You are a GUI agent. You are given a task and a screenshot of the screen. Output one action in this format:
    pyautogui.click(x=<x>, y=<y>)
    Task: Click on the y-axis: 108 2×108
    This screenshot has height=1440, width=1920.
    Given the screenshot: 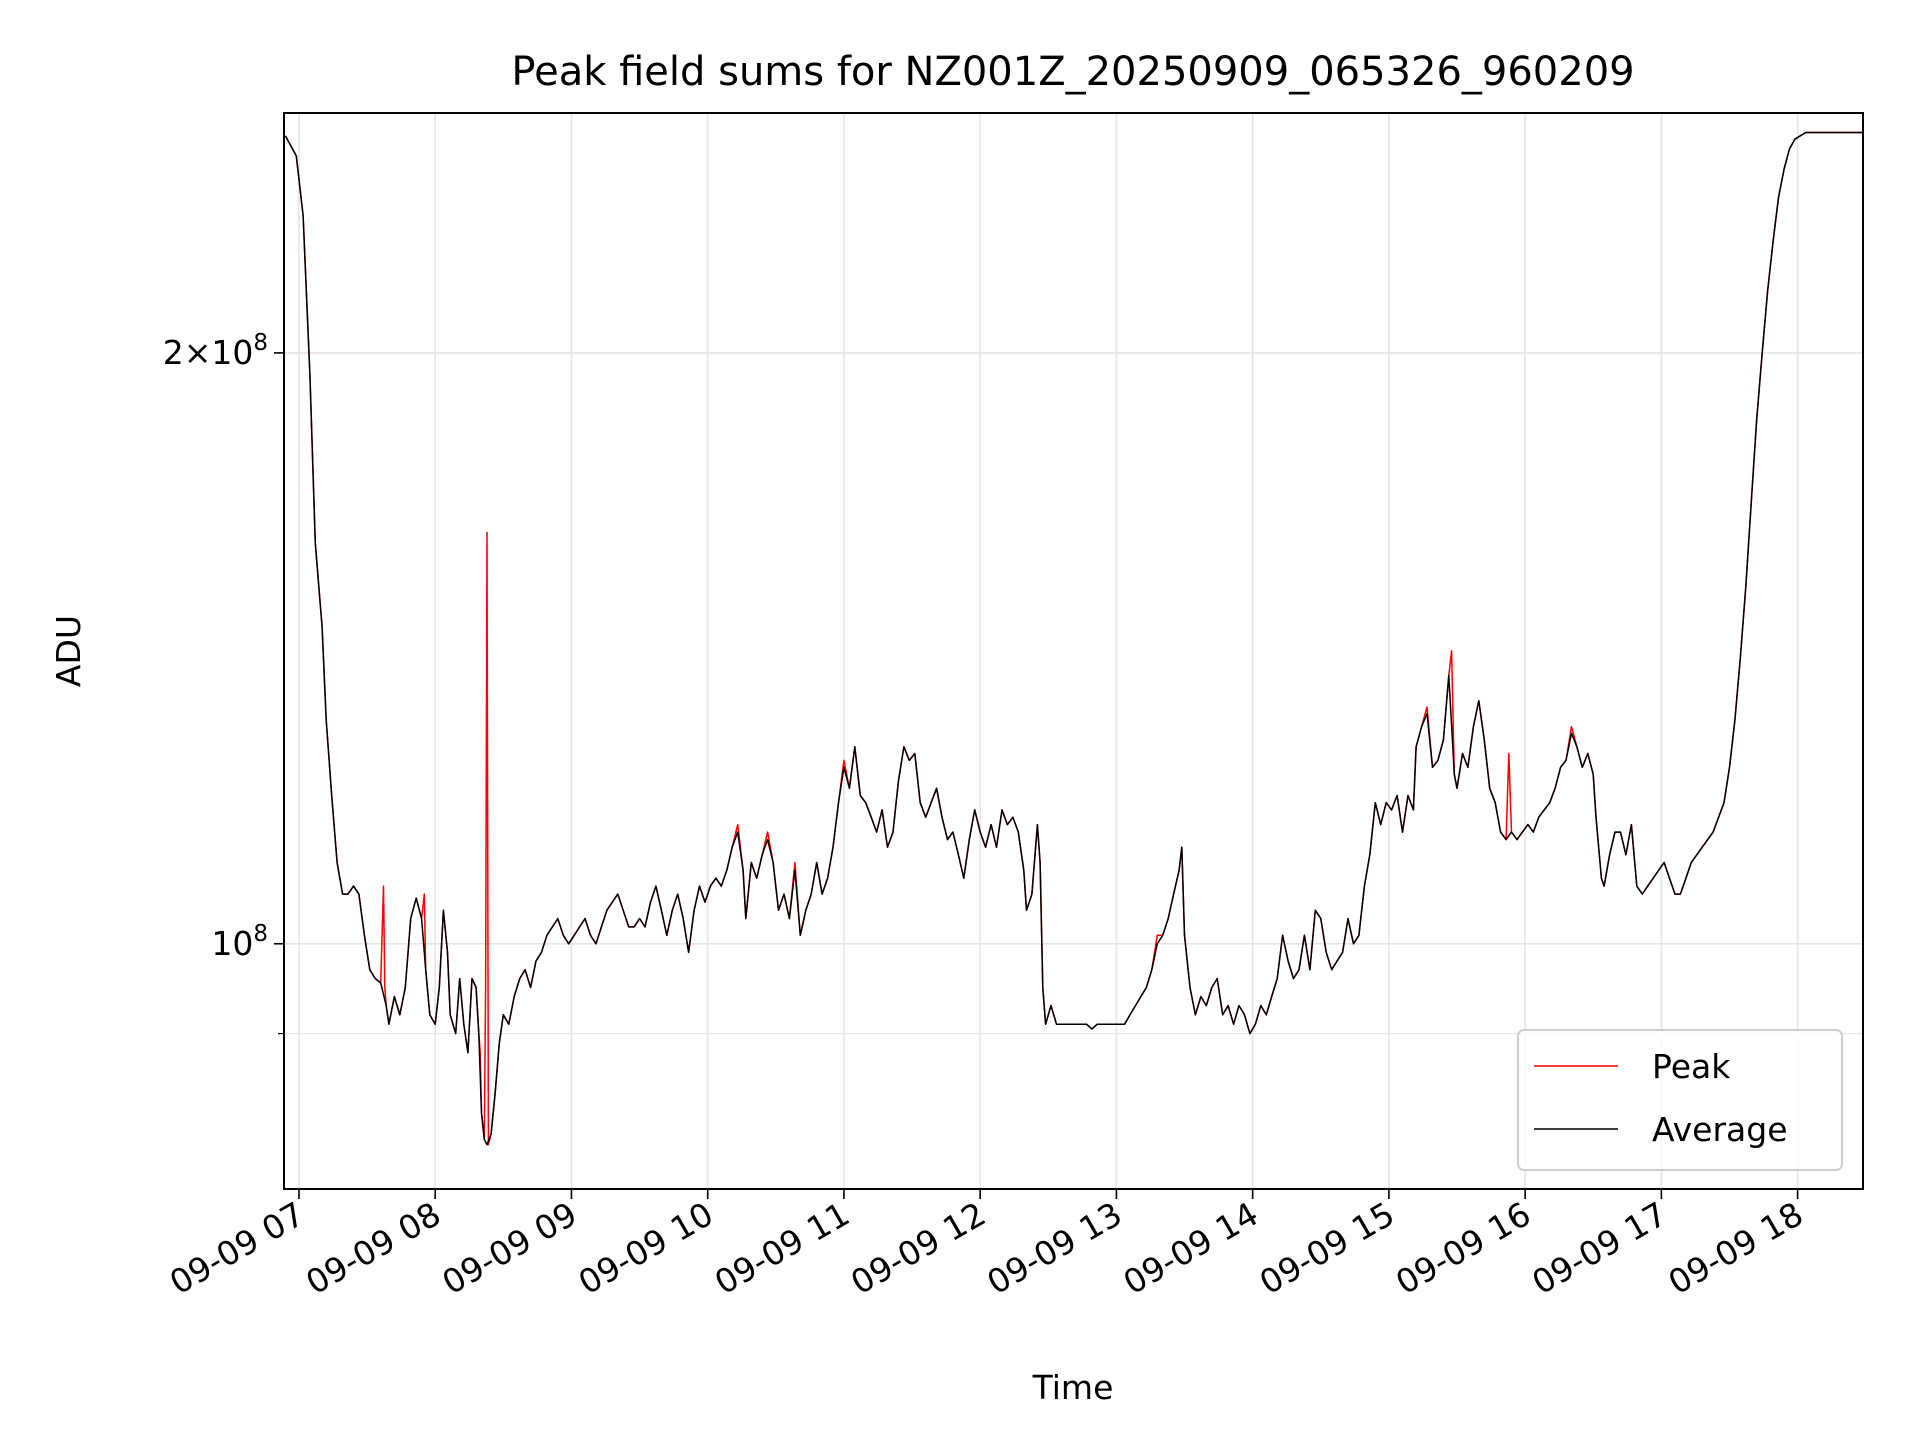 What is the action you would take?
    pyautogui.click(x=223, y=682)
    